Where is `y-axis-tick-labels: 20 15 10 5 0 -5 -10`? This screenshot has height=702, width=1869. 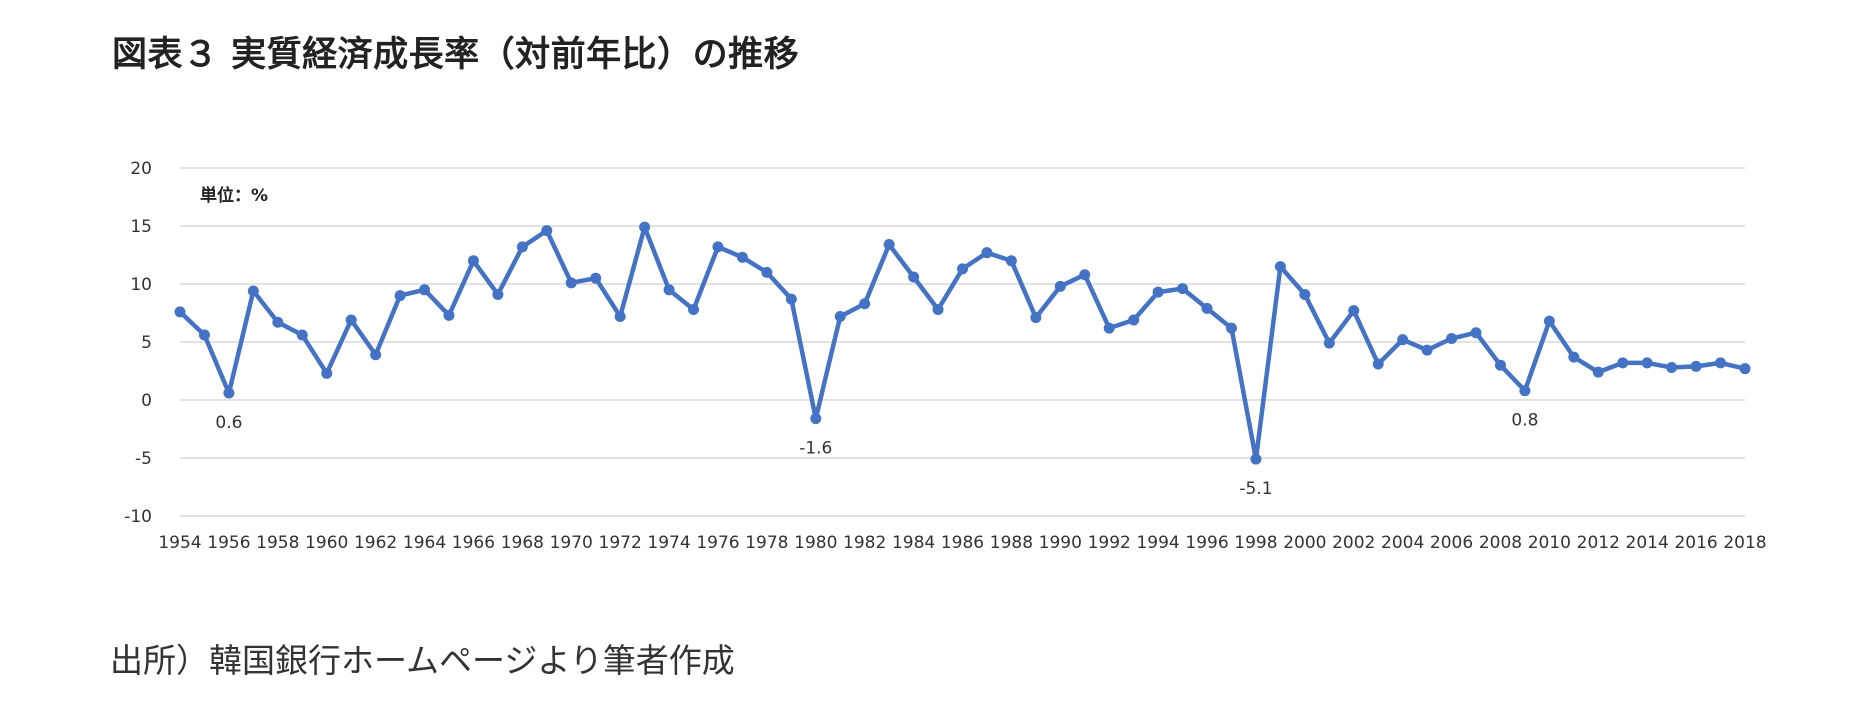
y-axis-tick-labels: 20 15 10 5 0 -5 -10 is located at coordinates (138, 343).